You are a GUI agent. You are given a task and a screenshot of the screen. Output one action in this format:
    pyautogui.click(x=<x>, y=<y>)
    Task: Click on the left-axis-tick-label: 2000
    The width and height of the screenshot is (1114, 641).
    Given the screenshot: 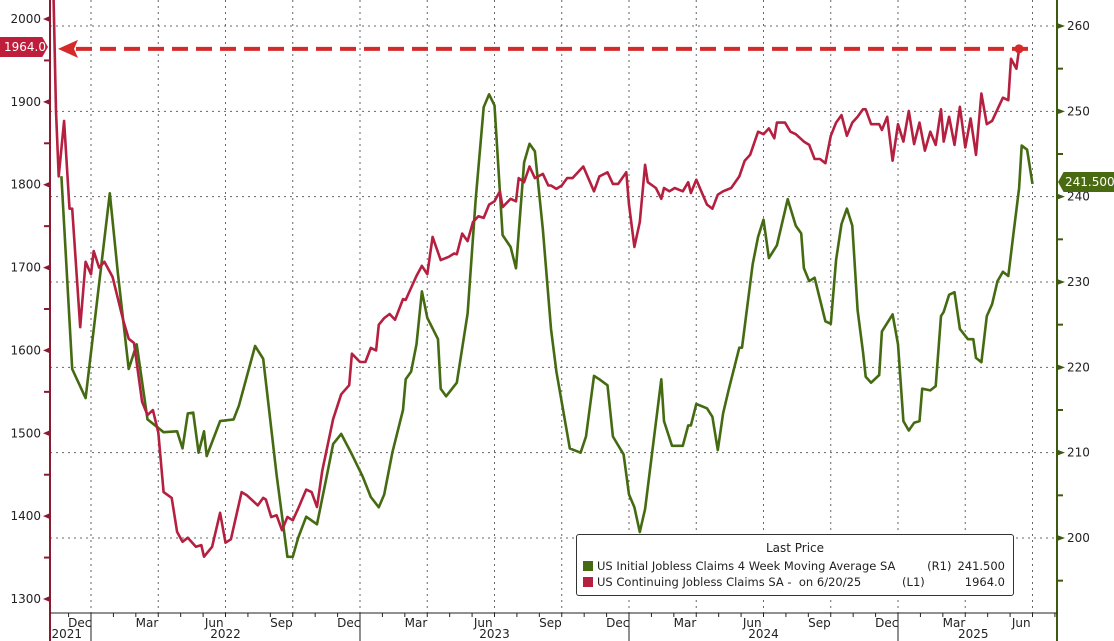 What is the action you would take?
    pyautogui.click(x=25, y=19)
    